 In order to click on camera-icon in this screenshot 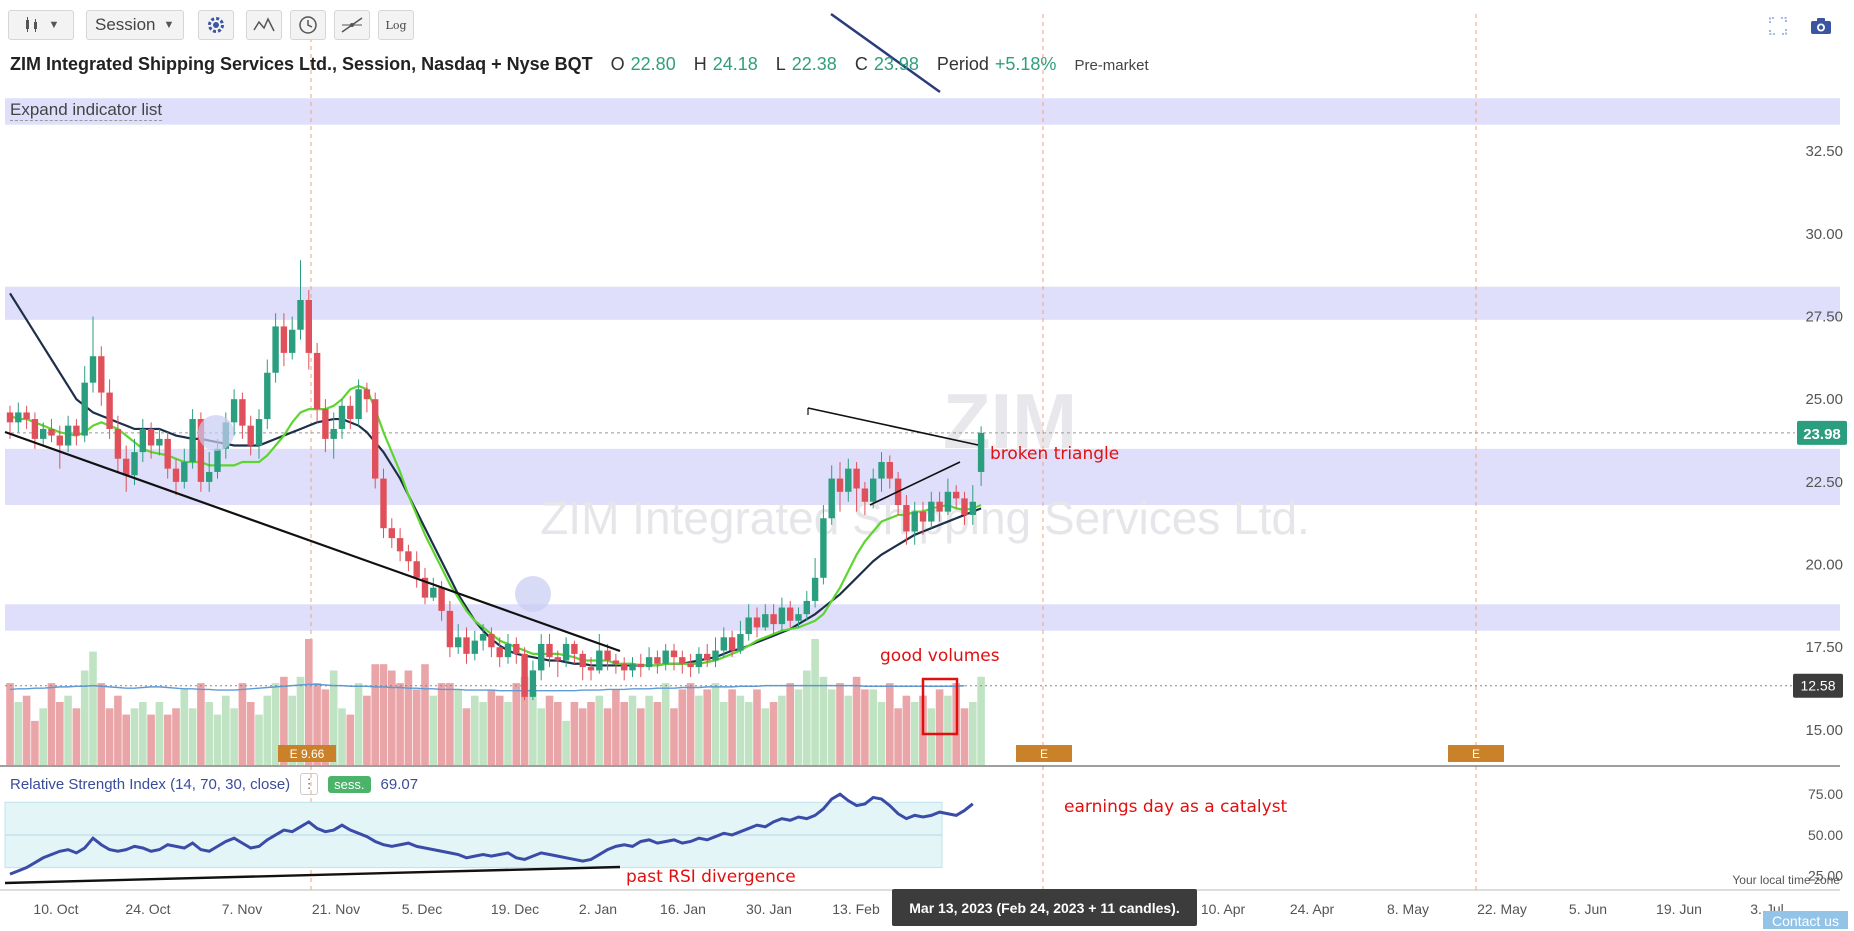, I will do `click(1821, 28)`.